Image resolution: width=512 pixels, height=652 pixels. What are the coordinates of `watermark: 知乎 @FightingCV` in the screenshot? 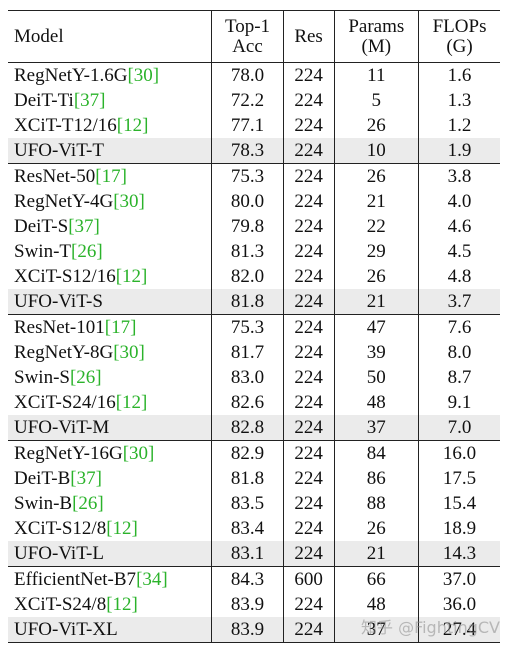 It's located at (430, 627).